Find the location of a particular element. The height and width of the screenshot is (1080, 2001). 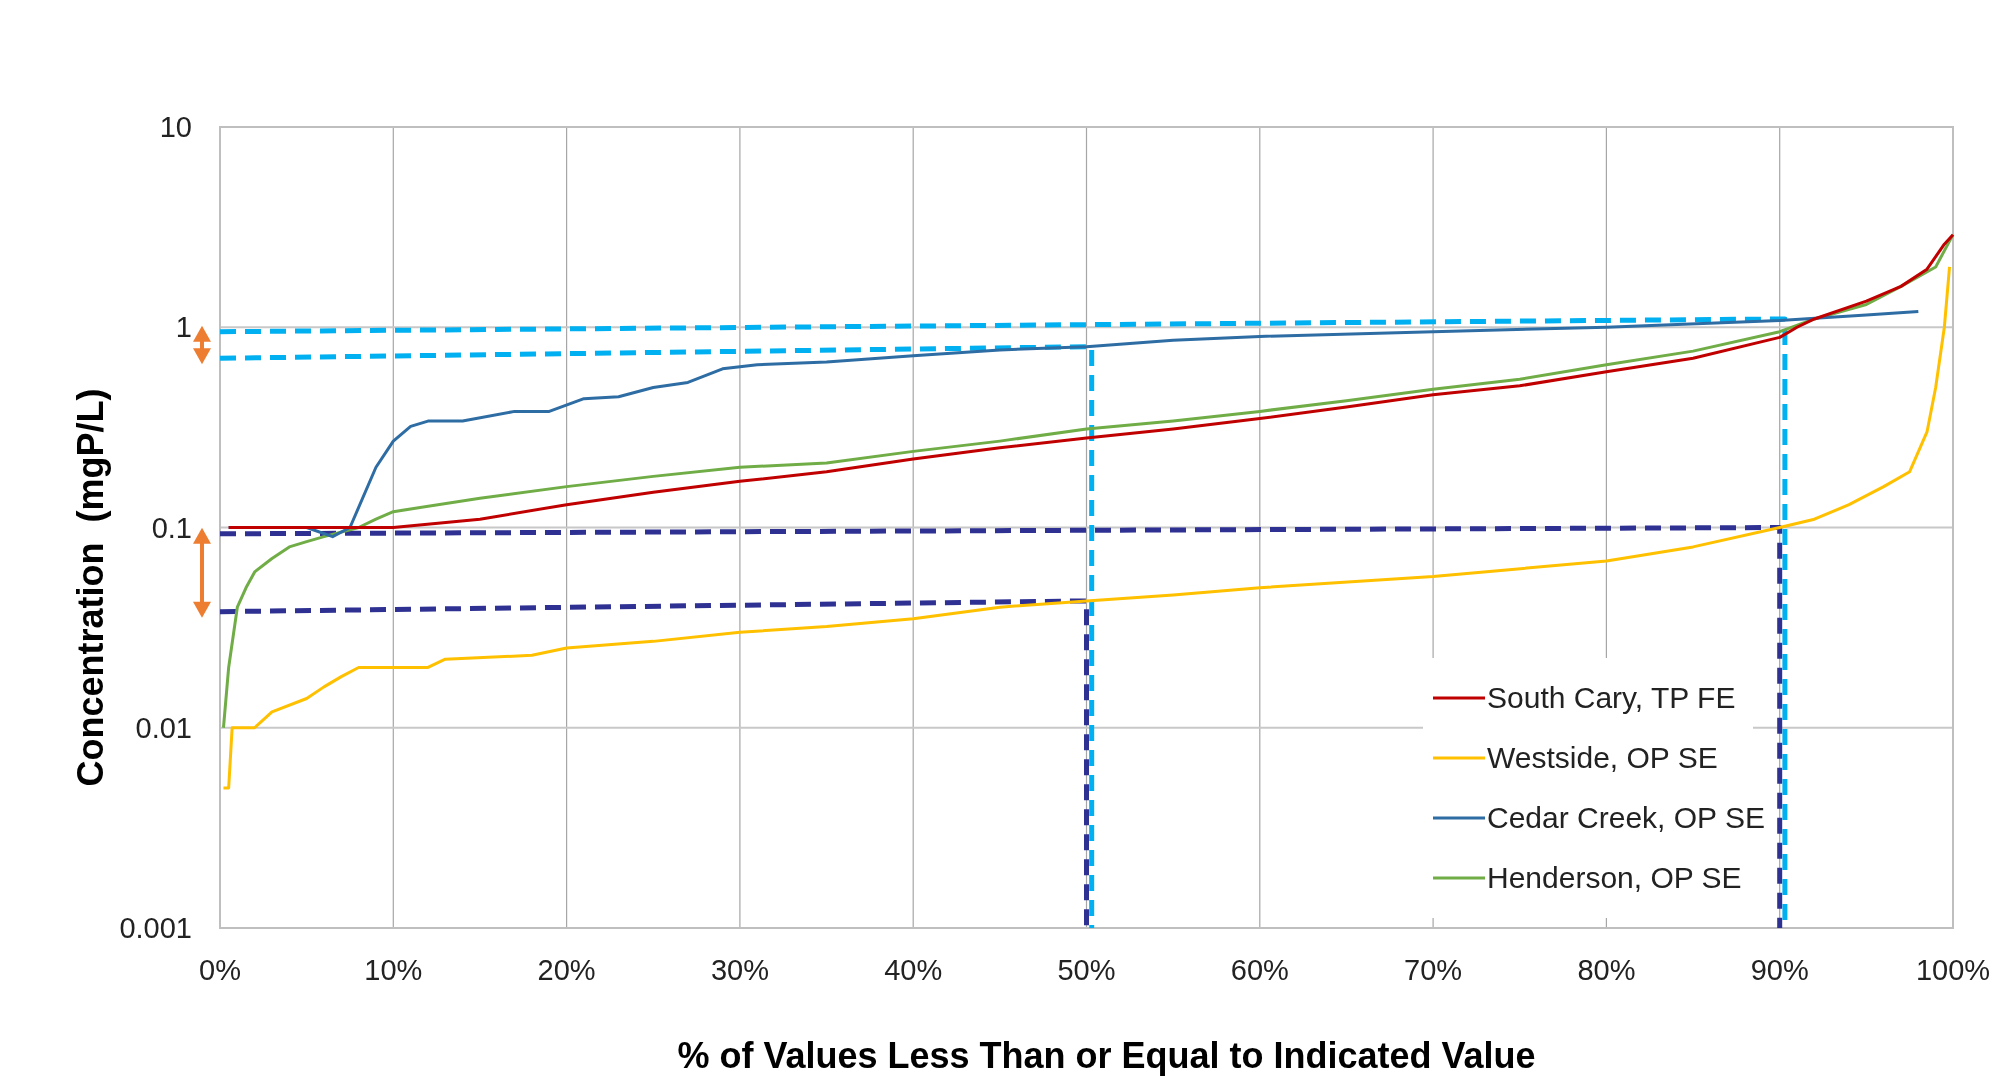

y-tick-label: 0.01 is located at coordinates (163, 727).